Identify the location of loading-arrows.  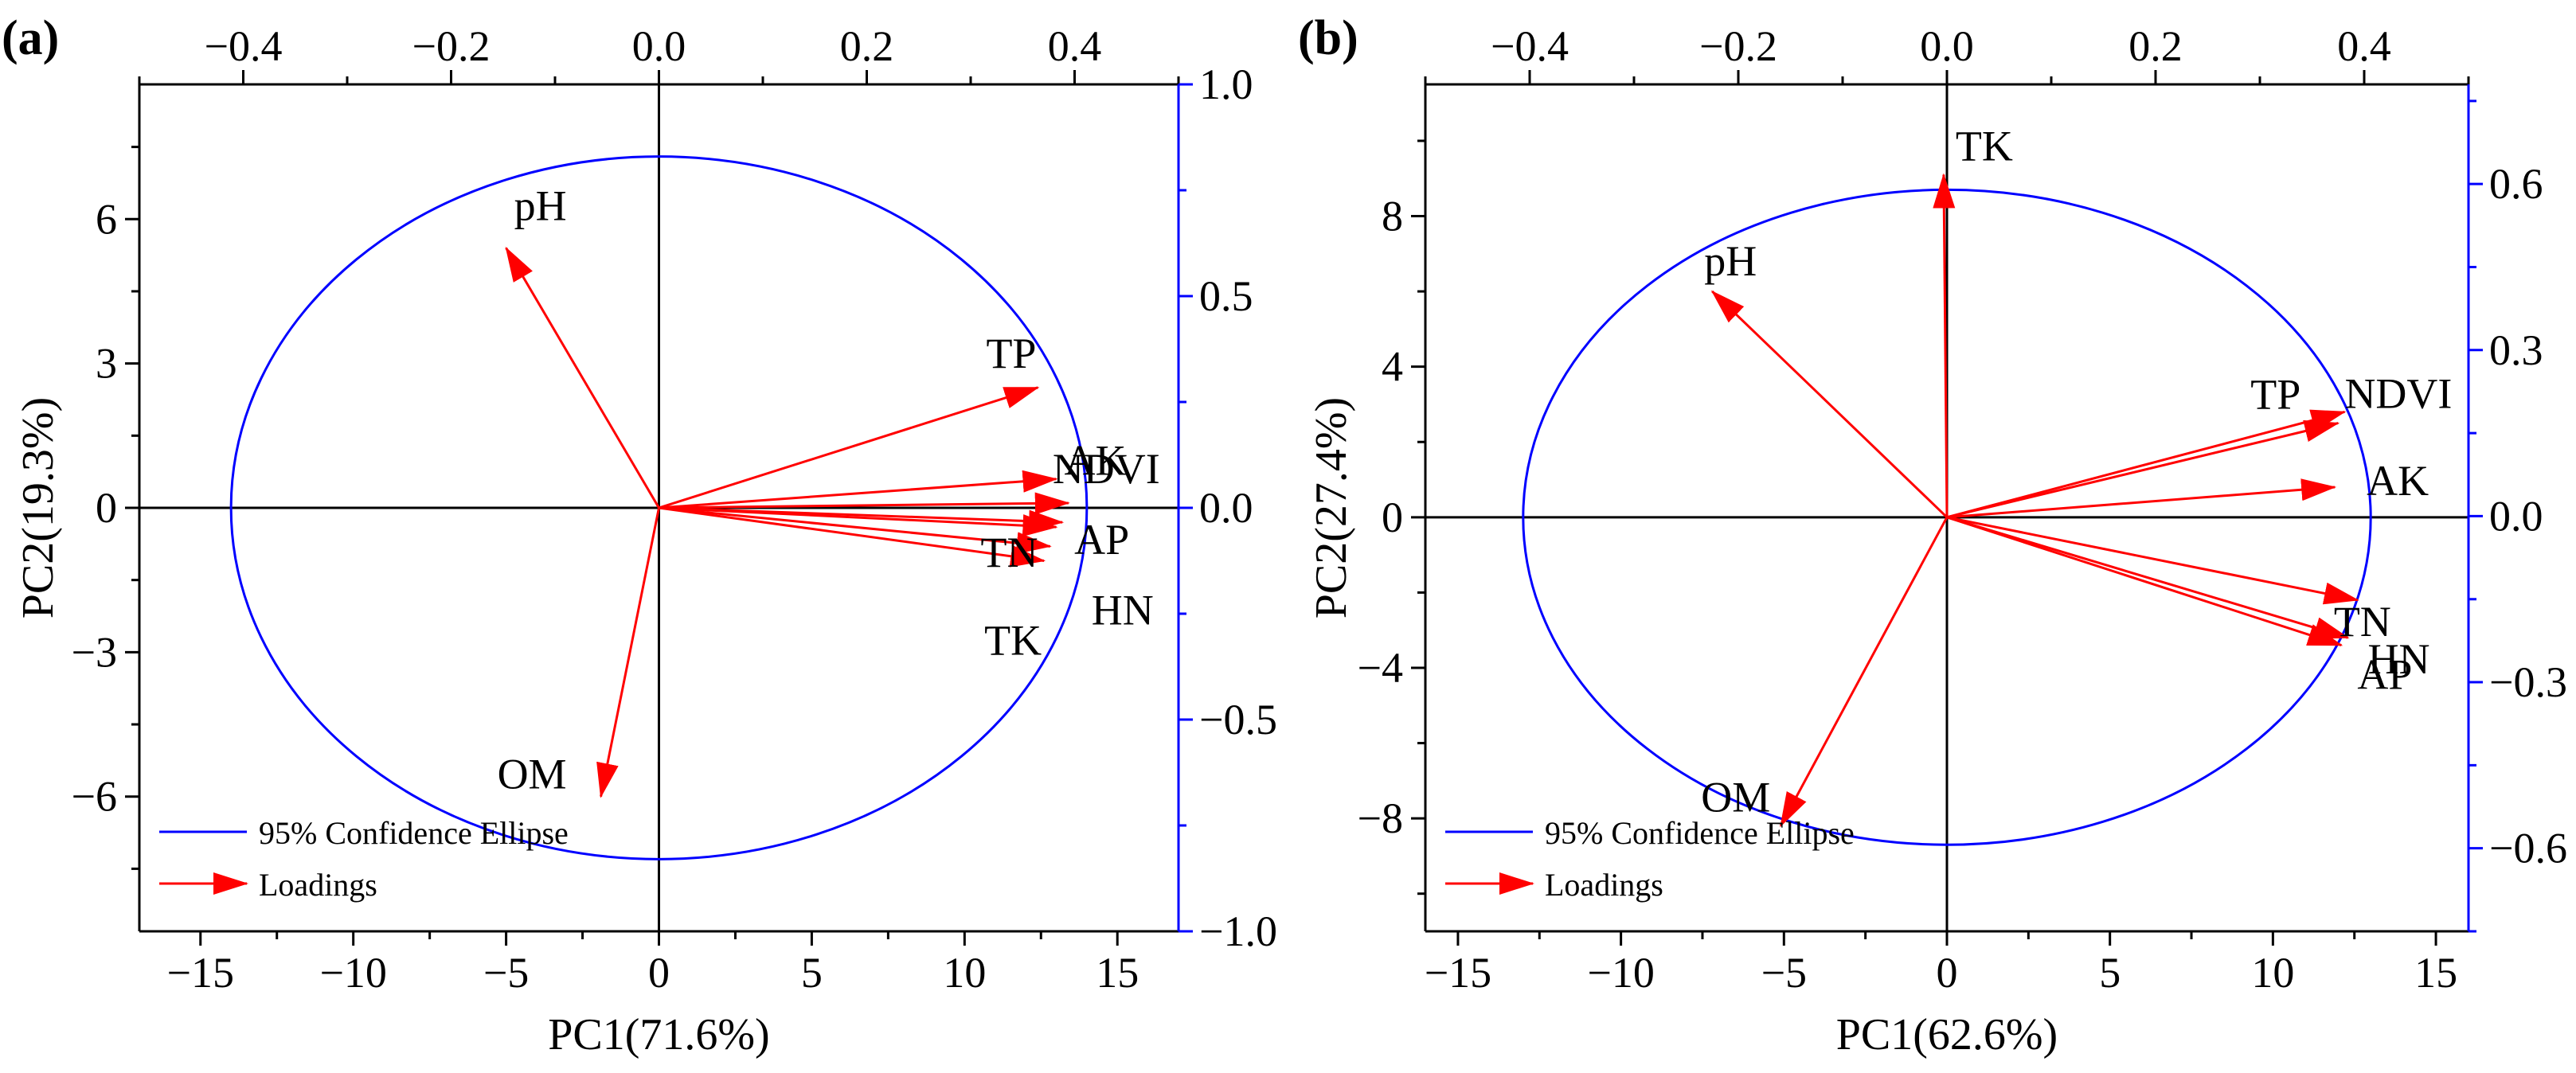
(788, 522).